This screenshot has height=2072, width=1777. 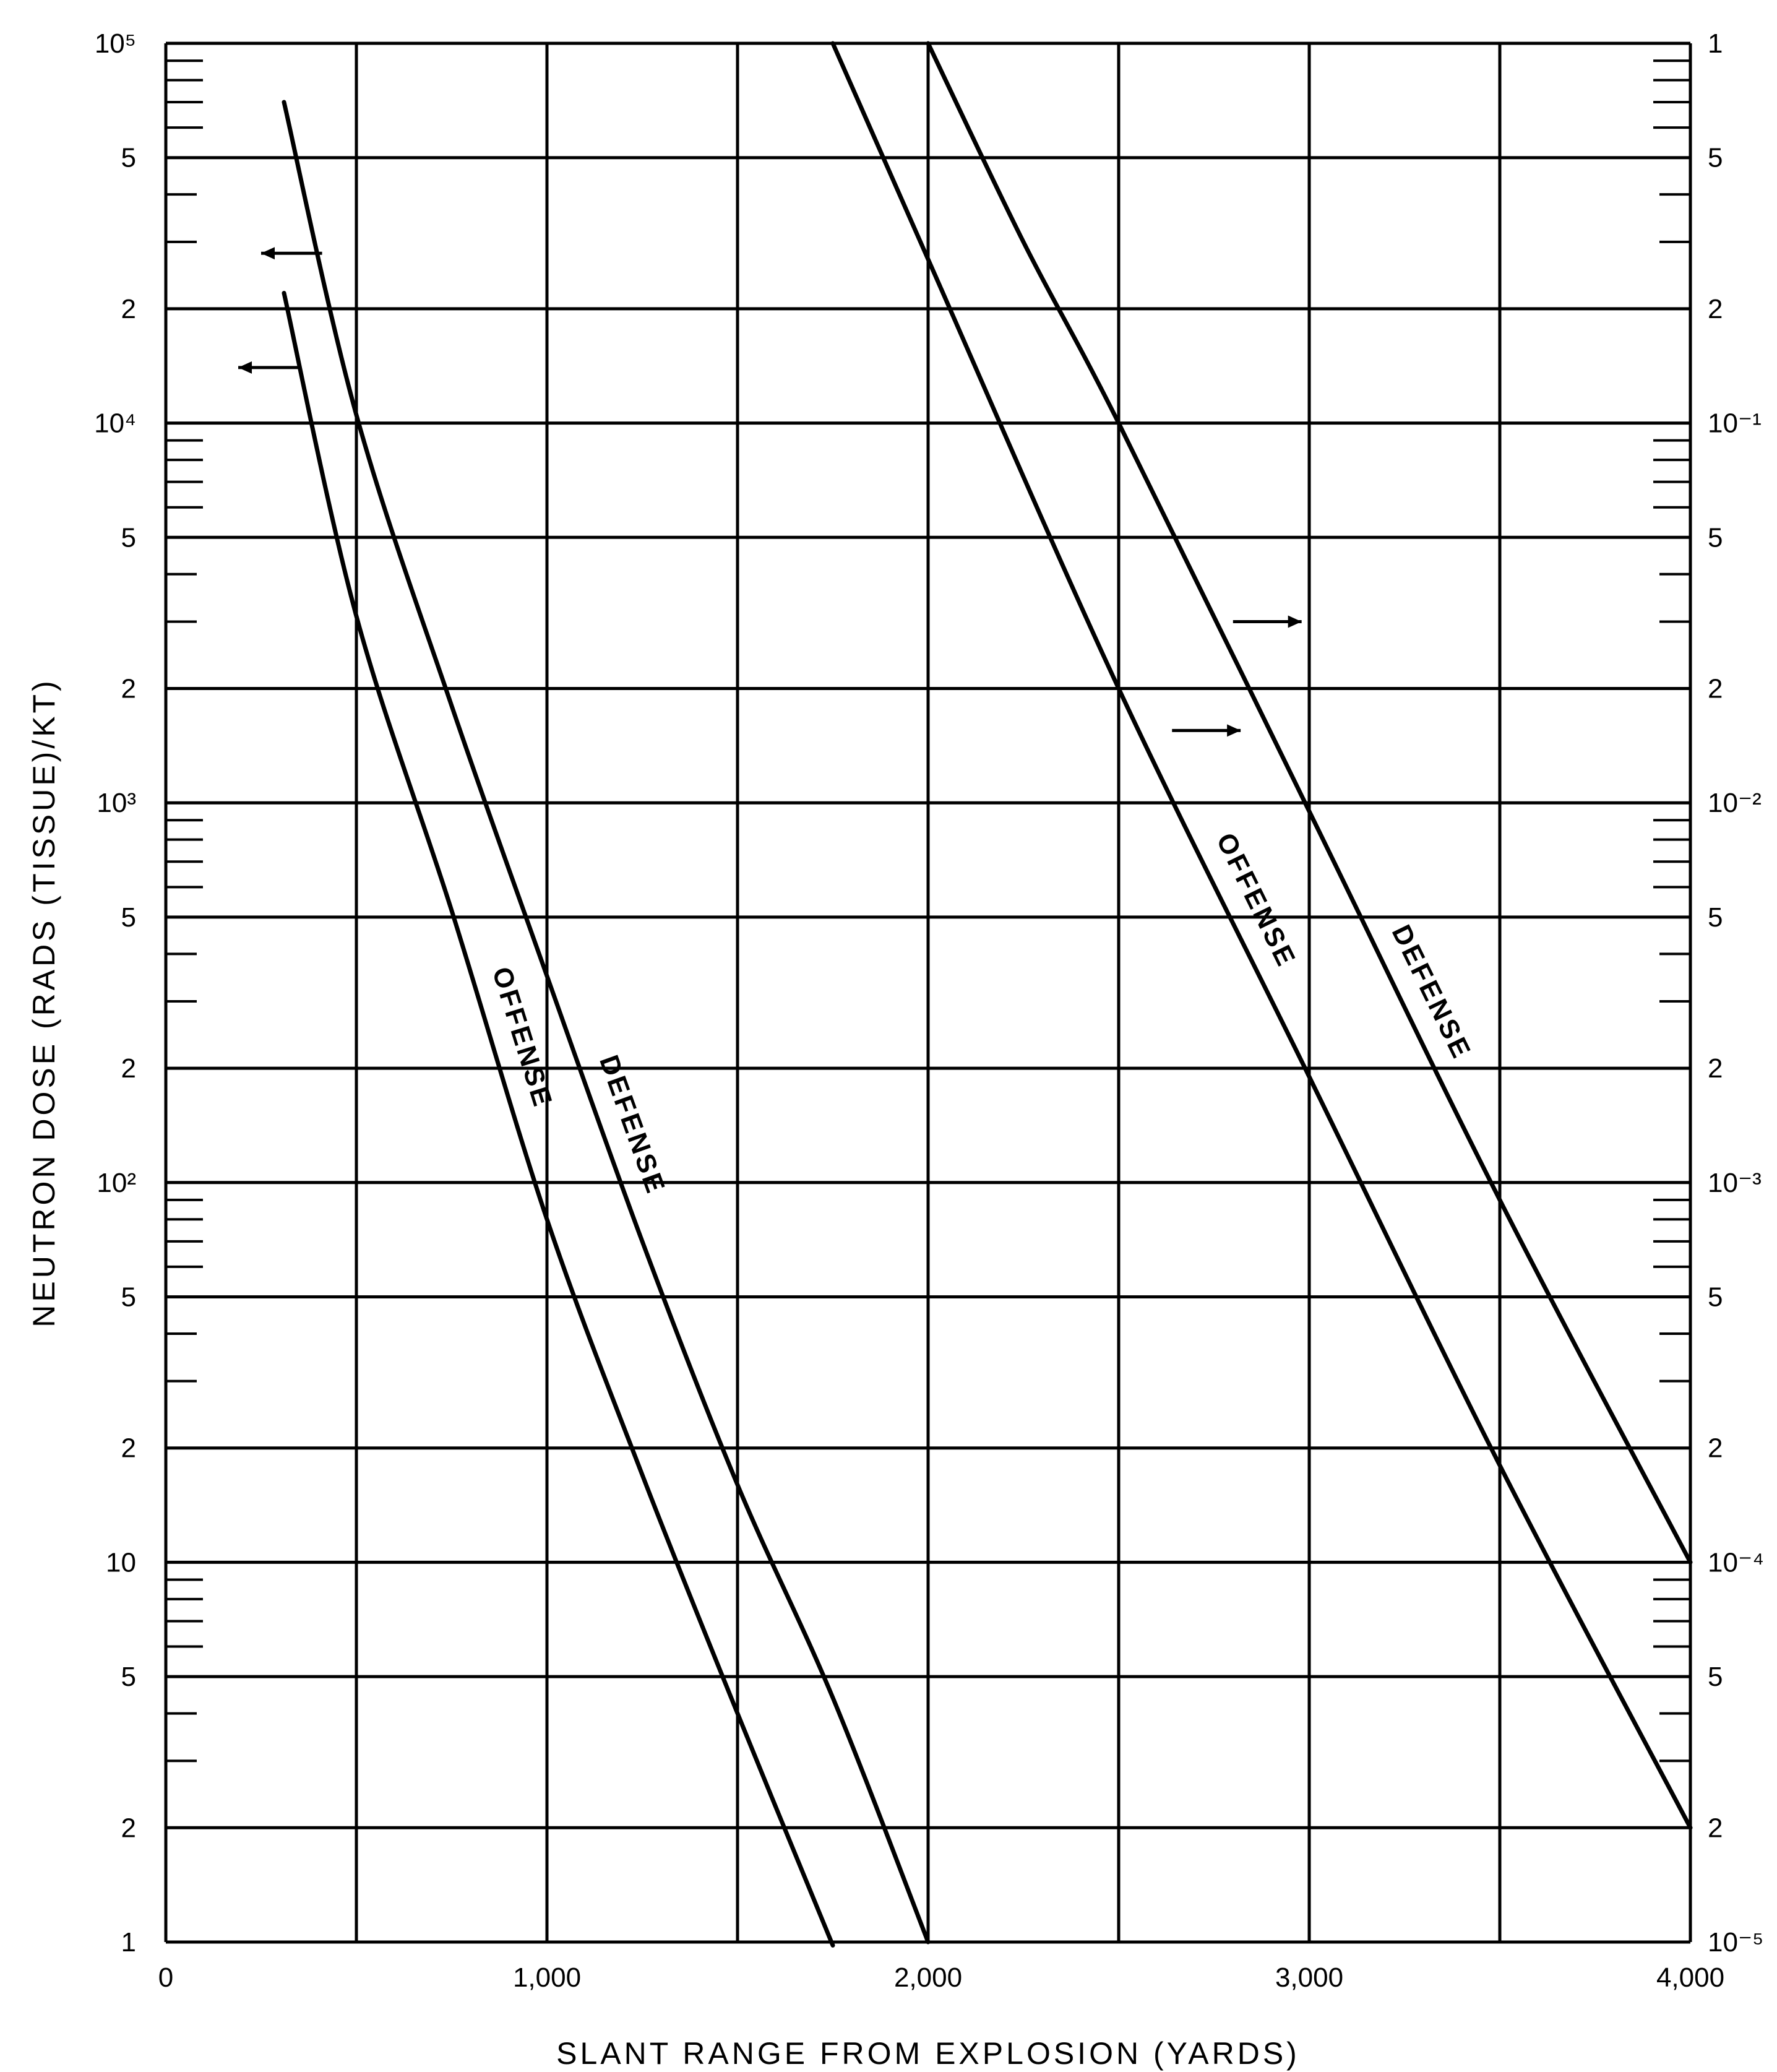 What do you see at coordinates (115, 423) in the screenshot?
I see `y-tick-label: 10⁴` at bounding box center [115, 423].